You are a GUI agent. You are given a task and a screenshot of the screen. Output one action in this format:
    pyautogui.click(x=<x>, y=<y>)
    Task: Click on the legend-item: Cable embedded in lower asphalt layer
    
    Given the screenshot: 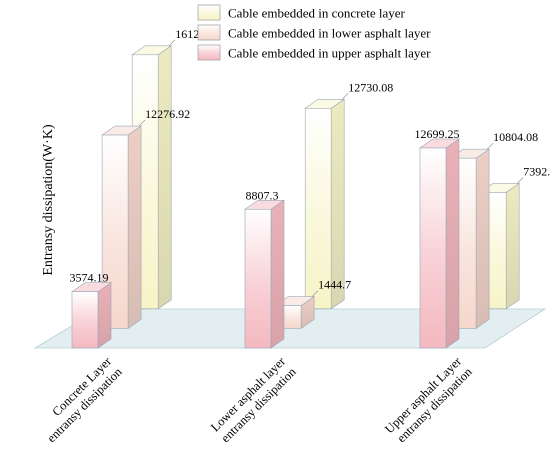 What is the action you would take?
    pyautogui.click(x=314, y=33)
    